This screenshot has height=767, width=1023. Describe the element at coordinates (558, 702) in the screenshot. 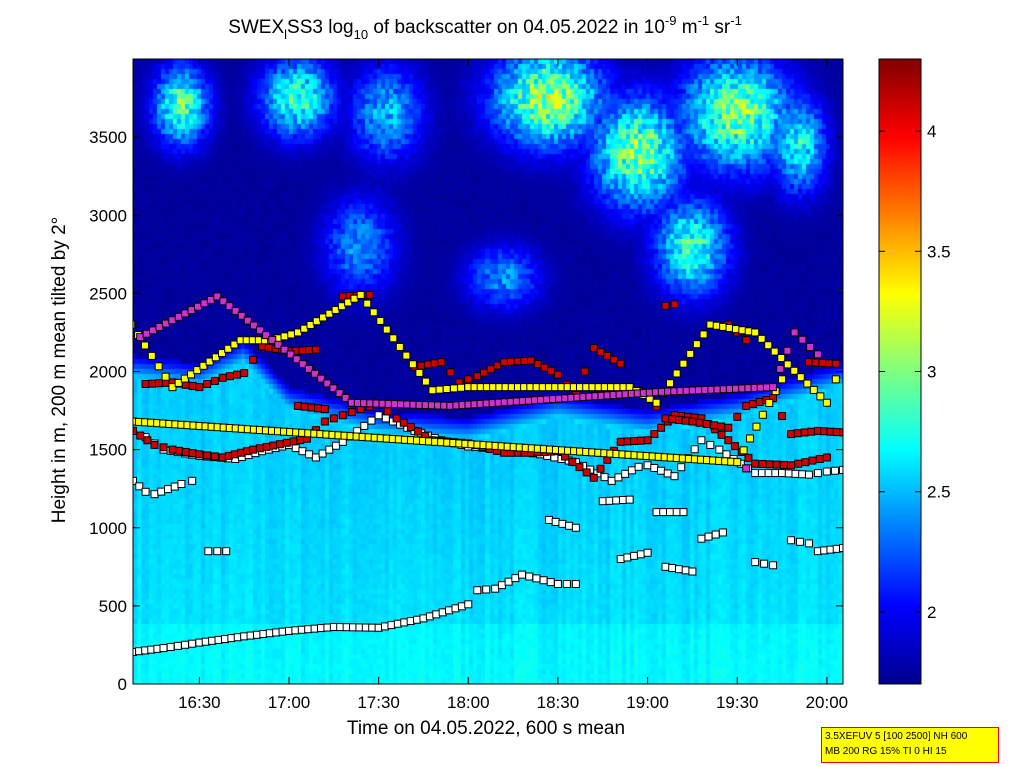

I see `x-tick-label: 18:30` at that location.